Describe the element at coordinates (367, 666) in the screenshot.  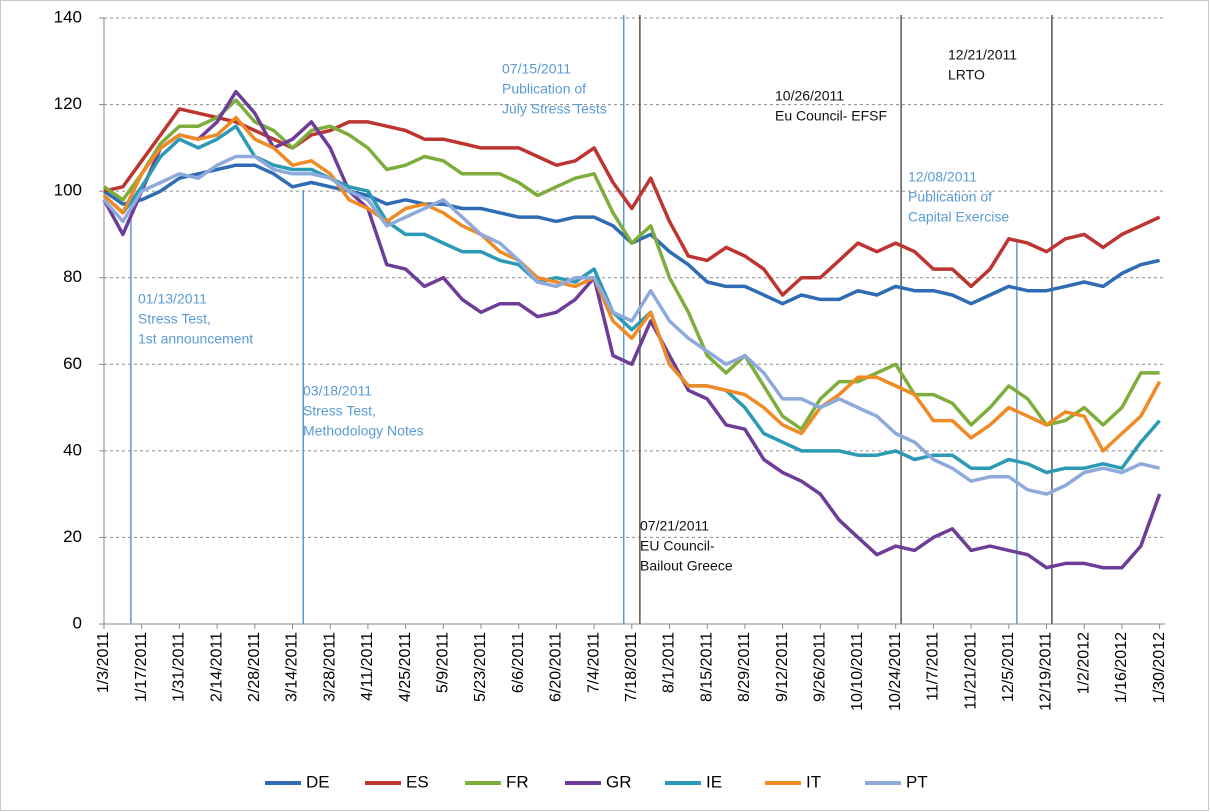
I see `x-tick-label: 4/11/2011` at that location.